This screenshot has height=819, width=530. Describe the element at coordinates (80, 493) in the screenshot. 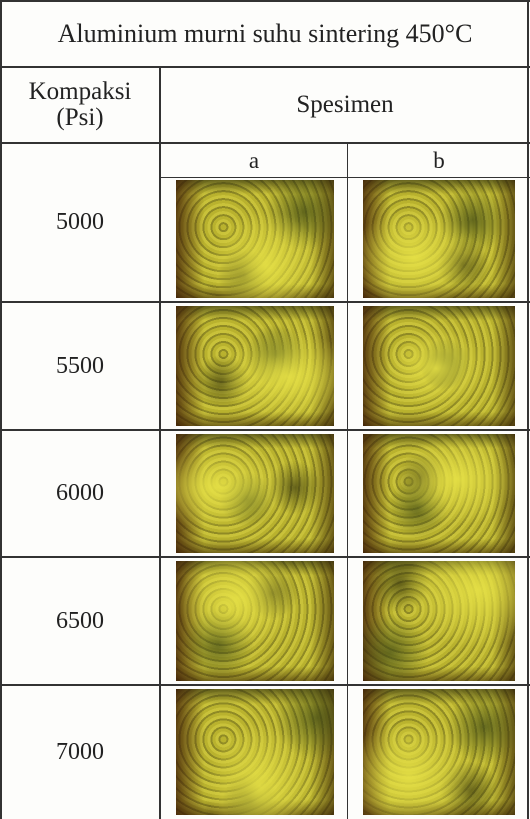

I see `compaction-value: 6000` at that location.